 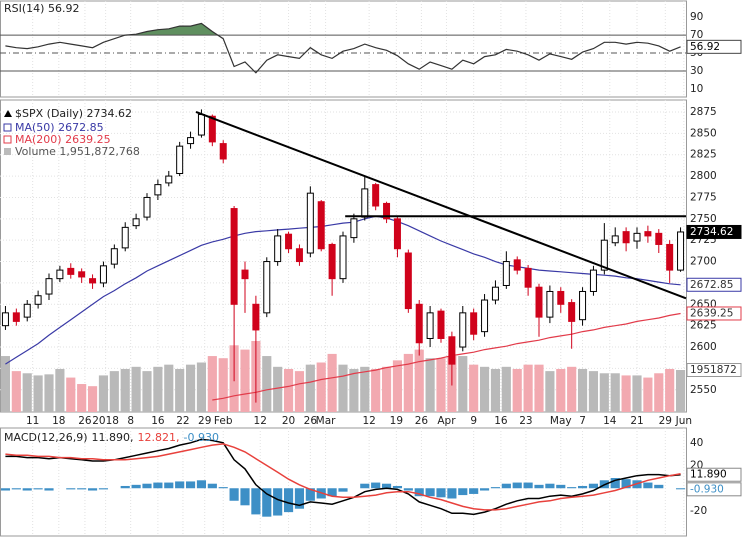 What do you see at coordinates (130, 421) in the screenshot?
I see `x-tick-label: 8` at bounding box center [130, 421].